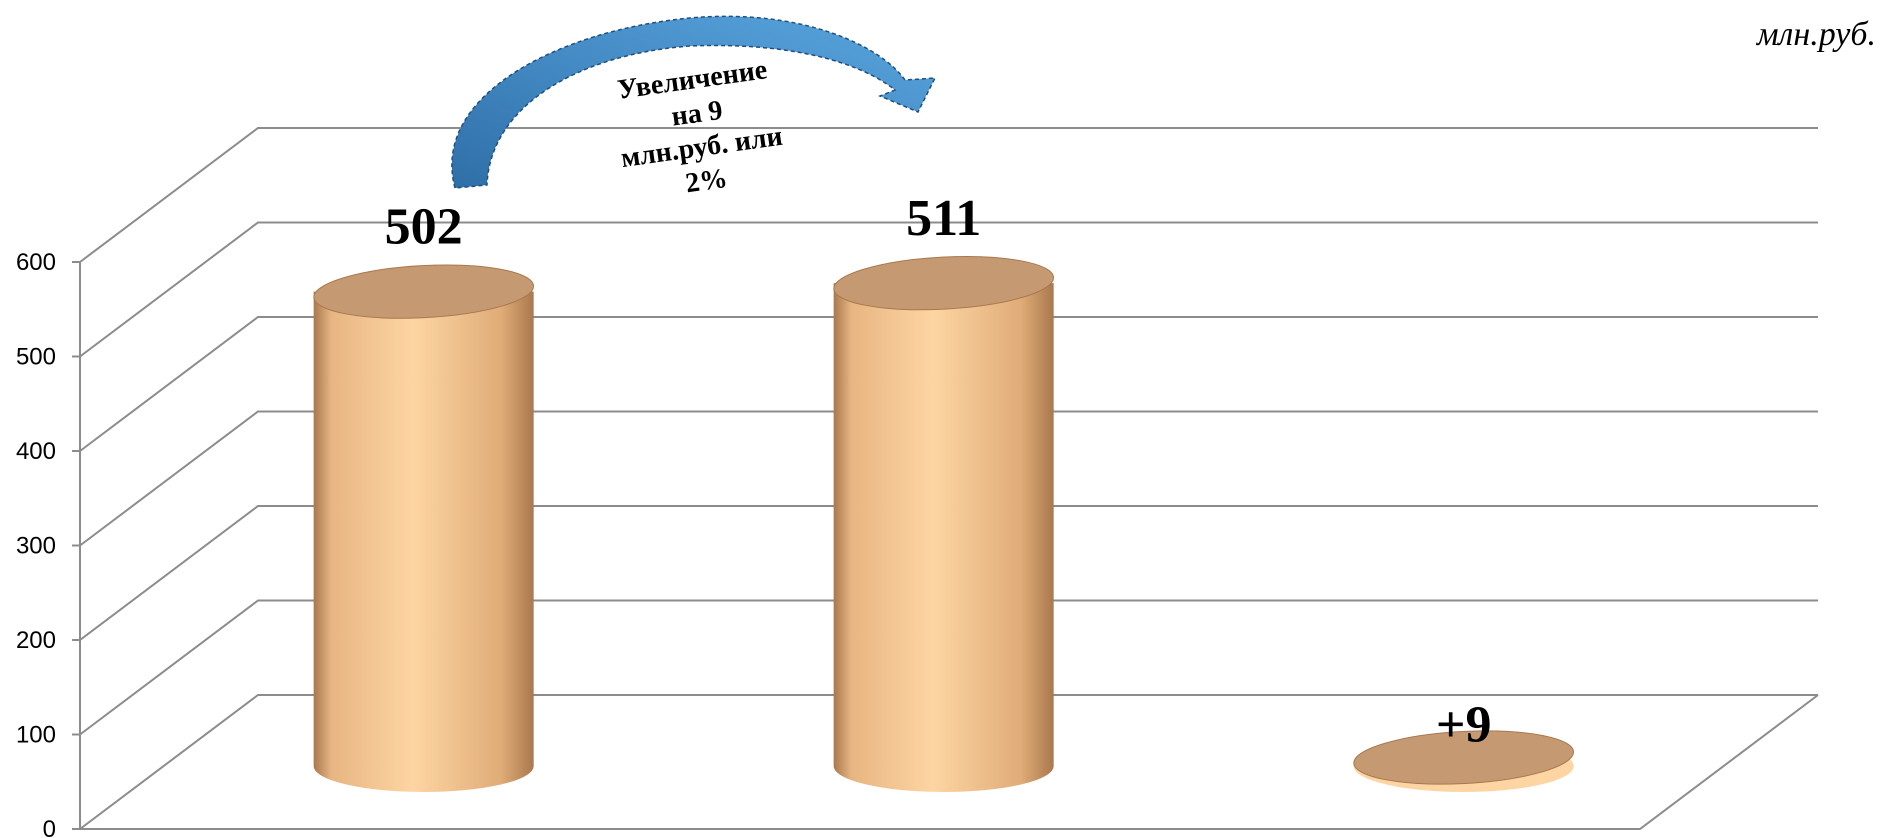 Image resolution: width=1881 pixels, height=838 pixels. I want to click on data-label: 502, so click(424, 227).